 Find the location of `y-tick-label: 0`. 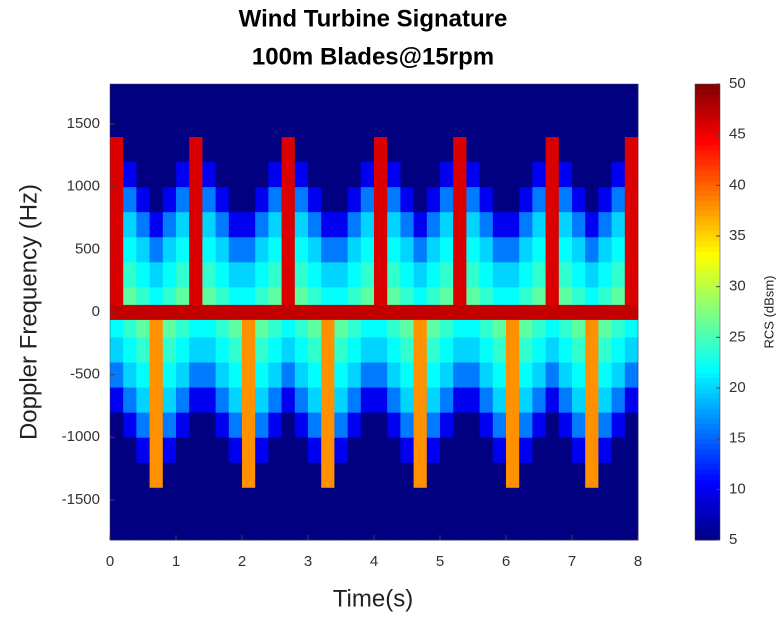

y-tick-label: 0 is located at coordinates (96, 311).